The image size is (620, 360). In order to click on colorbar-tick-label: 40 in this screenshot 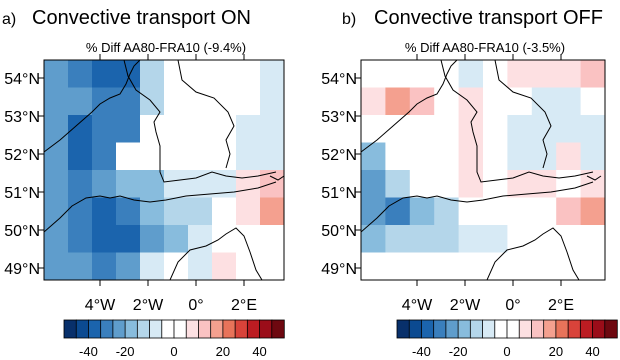, I will do `click(259, 351)`.